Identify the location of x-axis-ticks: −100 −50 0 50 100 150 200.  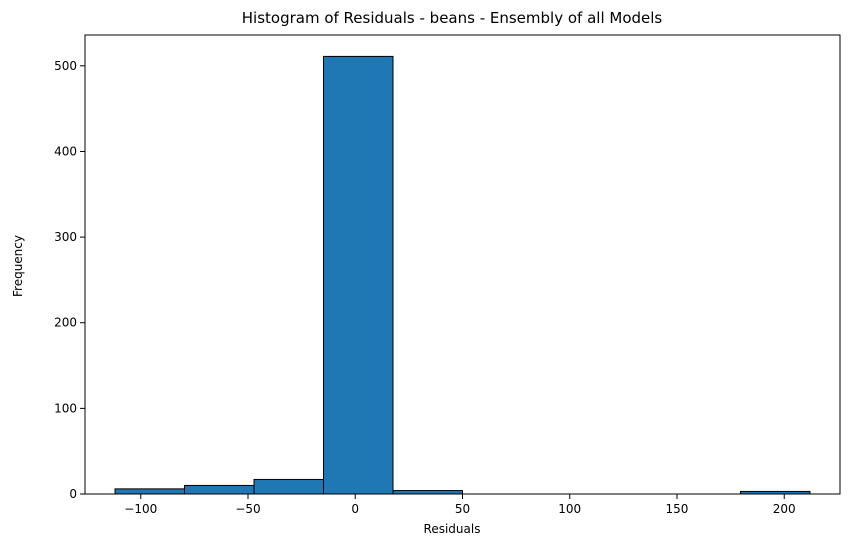
(460, 505).